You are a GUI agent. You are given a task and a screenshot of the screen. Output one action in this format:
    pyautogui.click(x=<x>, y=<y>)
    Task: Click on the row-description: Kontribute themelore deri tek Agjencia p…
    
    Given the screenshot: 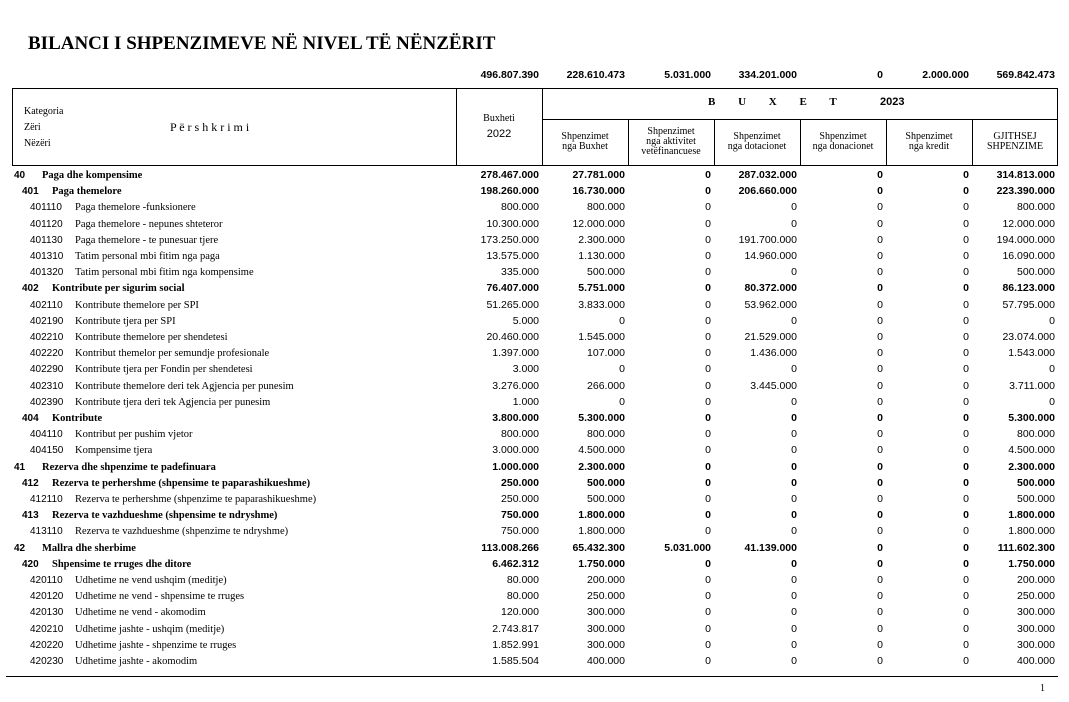 What is the action you would take?
    pyautogui.click(x=184, y=386)
    